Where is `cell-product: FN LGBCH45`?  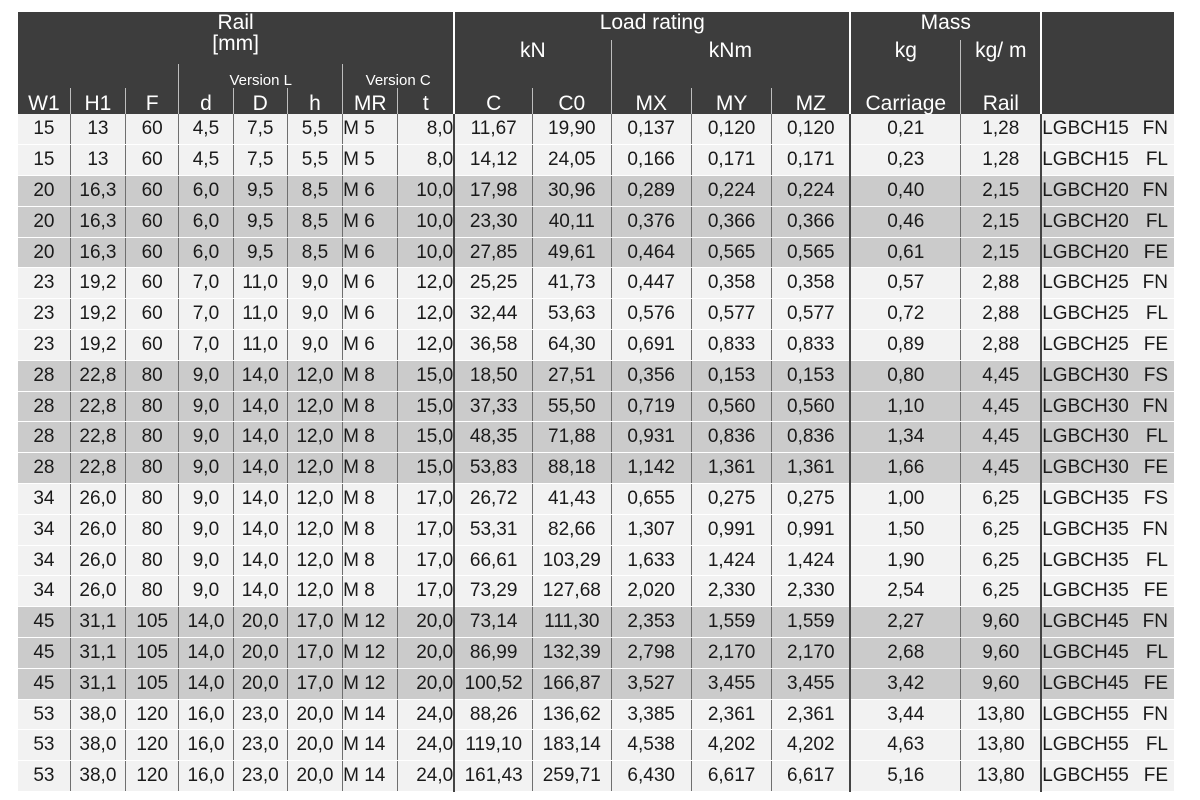 cell-product: FN LGBCH45 is located at coordinates (1107, 622).